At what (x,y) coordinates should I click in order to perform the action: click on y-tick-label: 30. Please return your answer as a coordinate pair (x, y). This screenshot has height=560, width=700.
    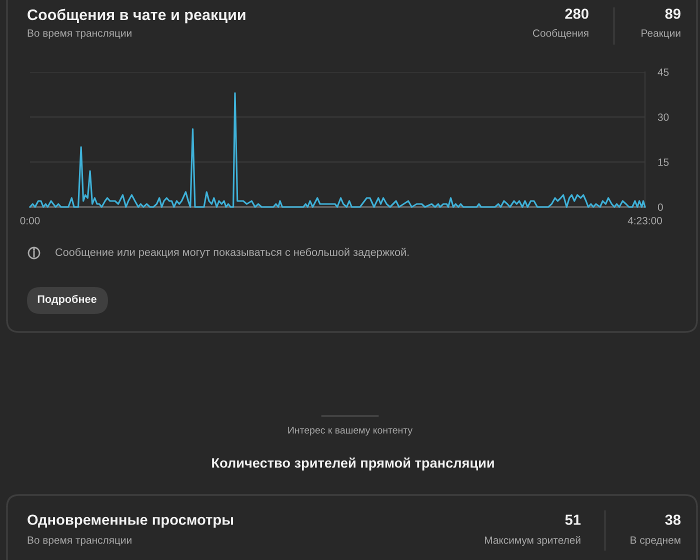
    Looking at the image, I should click on (663, 117).